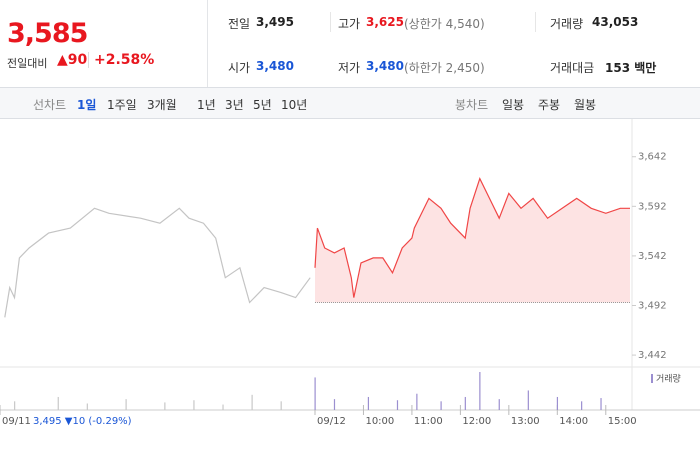  What do you see at coordinates (652, 157) in the screenshot?
I see `y-tick-label: 3,642` at bounding box center [652, 157].